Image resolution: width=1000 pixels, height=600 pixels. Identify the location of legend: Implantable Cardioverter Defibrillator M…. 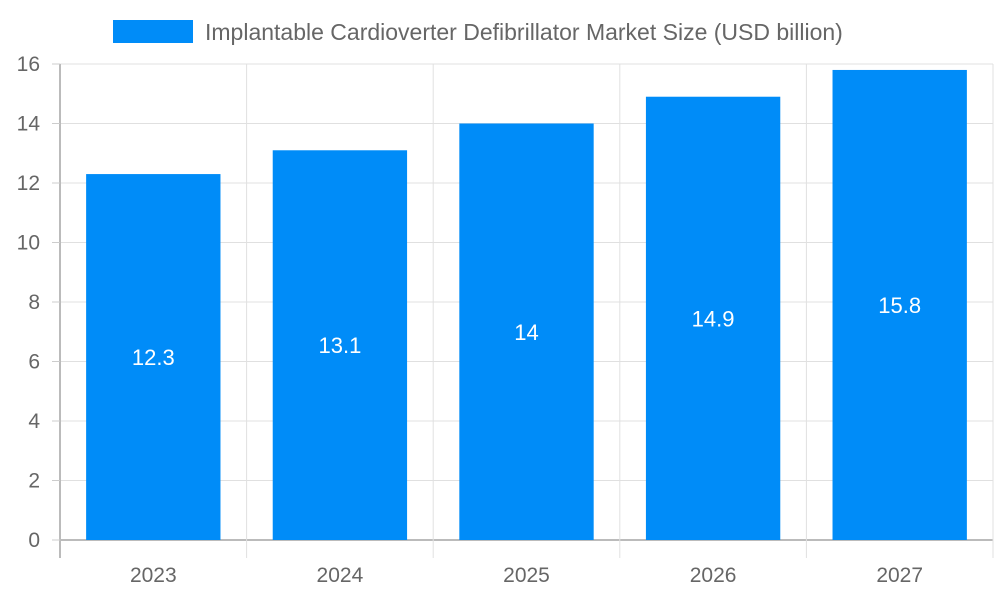
(478, 32).